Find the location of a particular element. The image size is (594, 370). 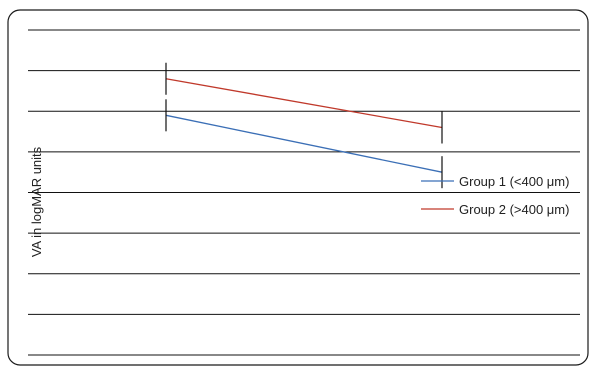

legend: Group 1 (<400 μm) Group 2 (>400 μm) is located at coordinates (495, 195).